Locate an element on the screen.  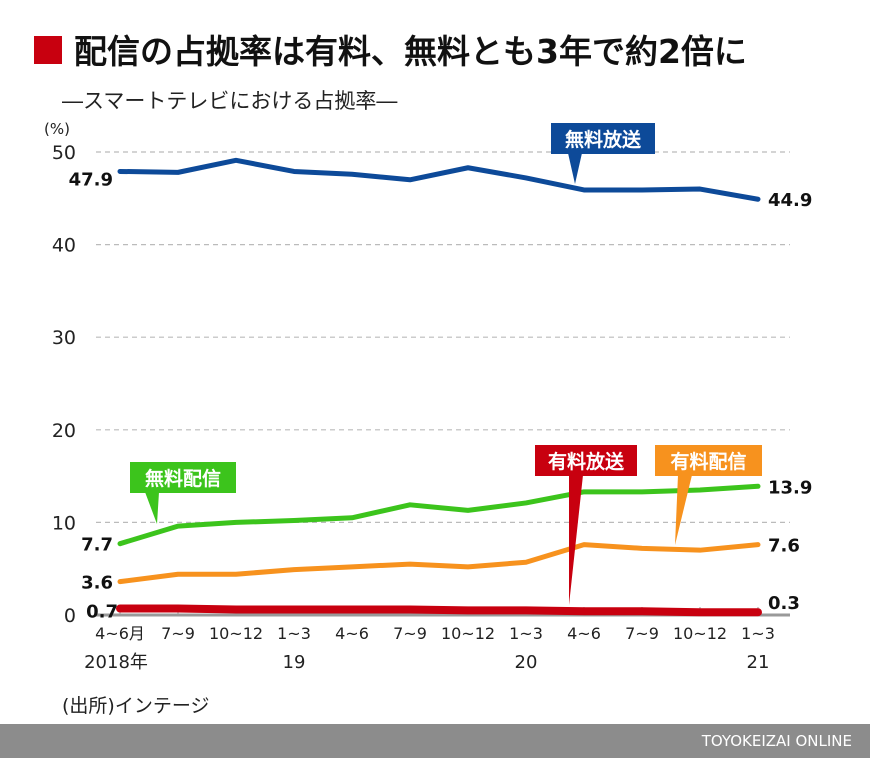
end-value-label: 13.9 is located at coordinates (790, 487).